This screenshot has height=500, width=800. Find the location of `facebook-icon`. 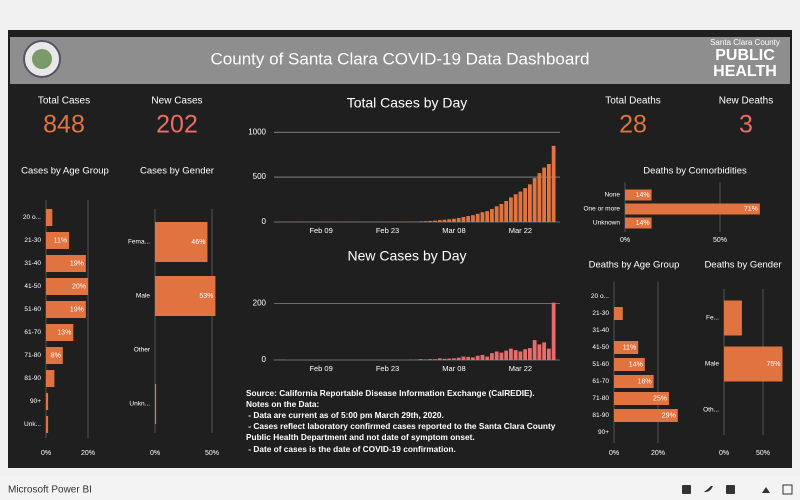

facebook-icon is located at coordinates (730, 489).